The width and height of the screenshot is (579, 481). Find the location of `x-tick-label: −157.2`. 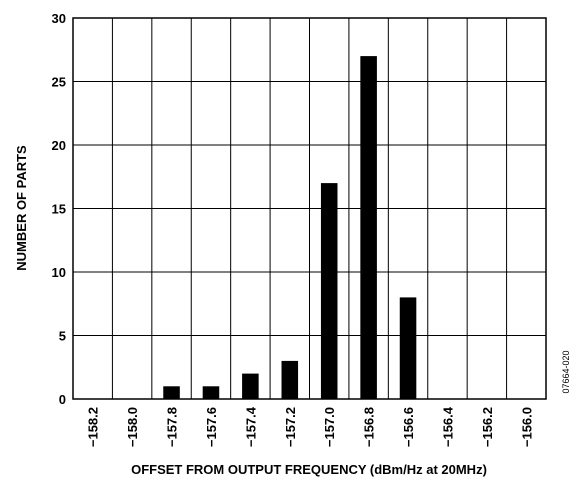

x-tick-label: −157.2 is located at coordinates (290, 427).